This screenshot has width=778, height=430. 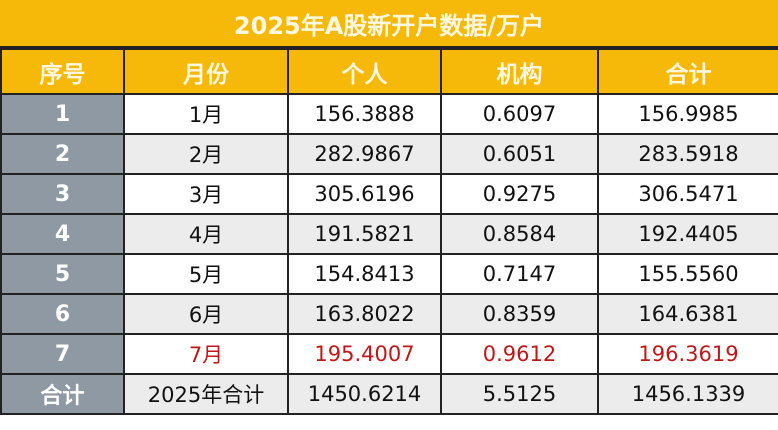 I want to click on table-row: 5 5月 154.8413 0.7147 155.5560, so click(x=389, y=274).